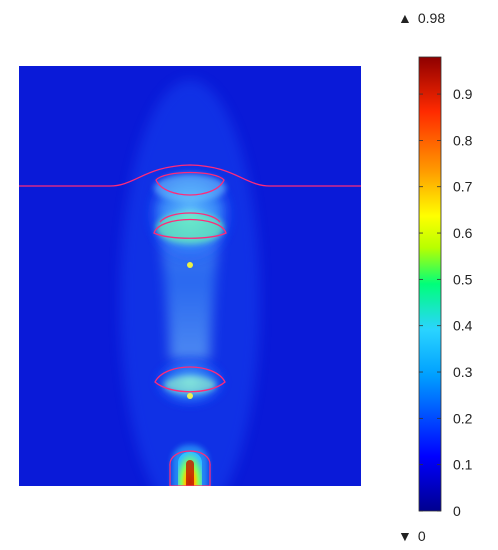  I want to click on upper-bubble-core, so click(190, 228).